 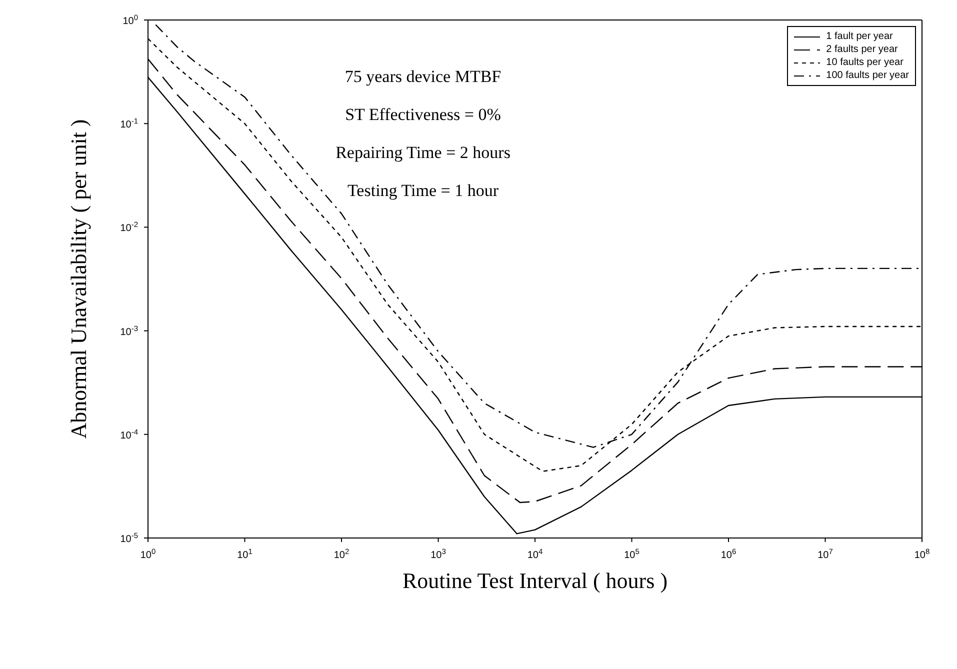 I want to click on y-tick-label: 10$^{-2}$, so click(x=129, y=227).